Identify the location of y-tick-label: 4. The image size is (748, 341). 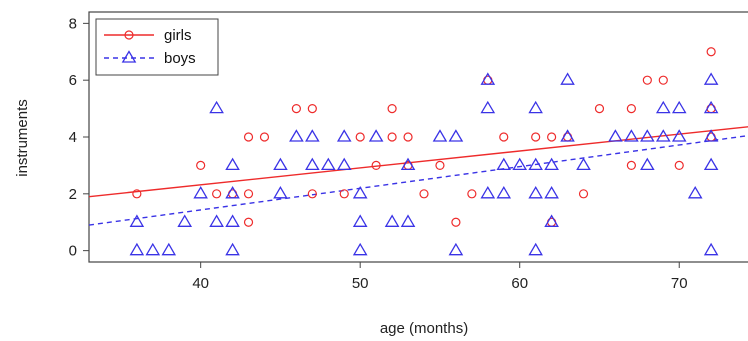
(73, 137).